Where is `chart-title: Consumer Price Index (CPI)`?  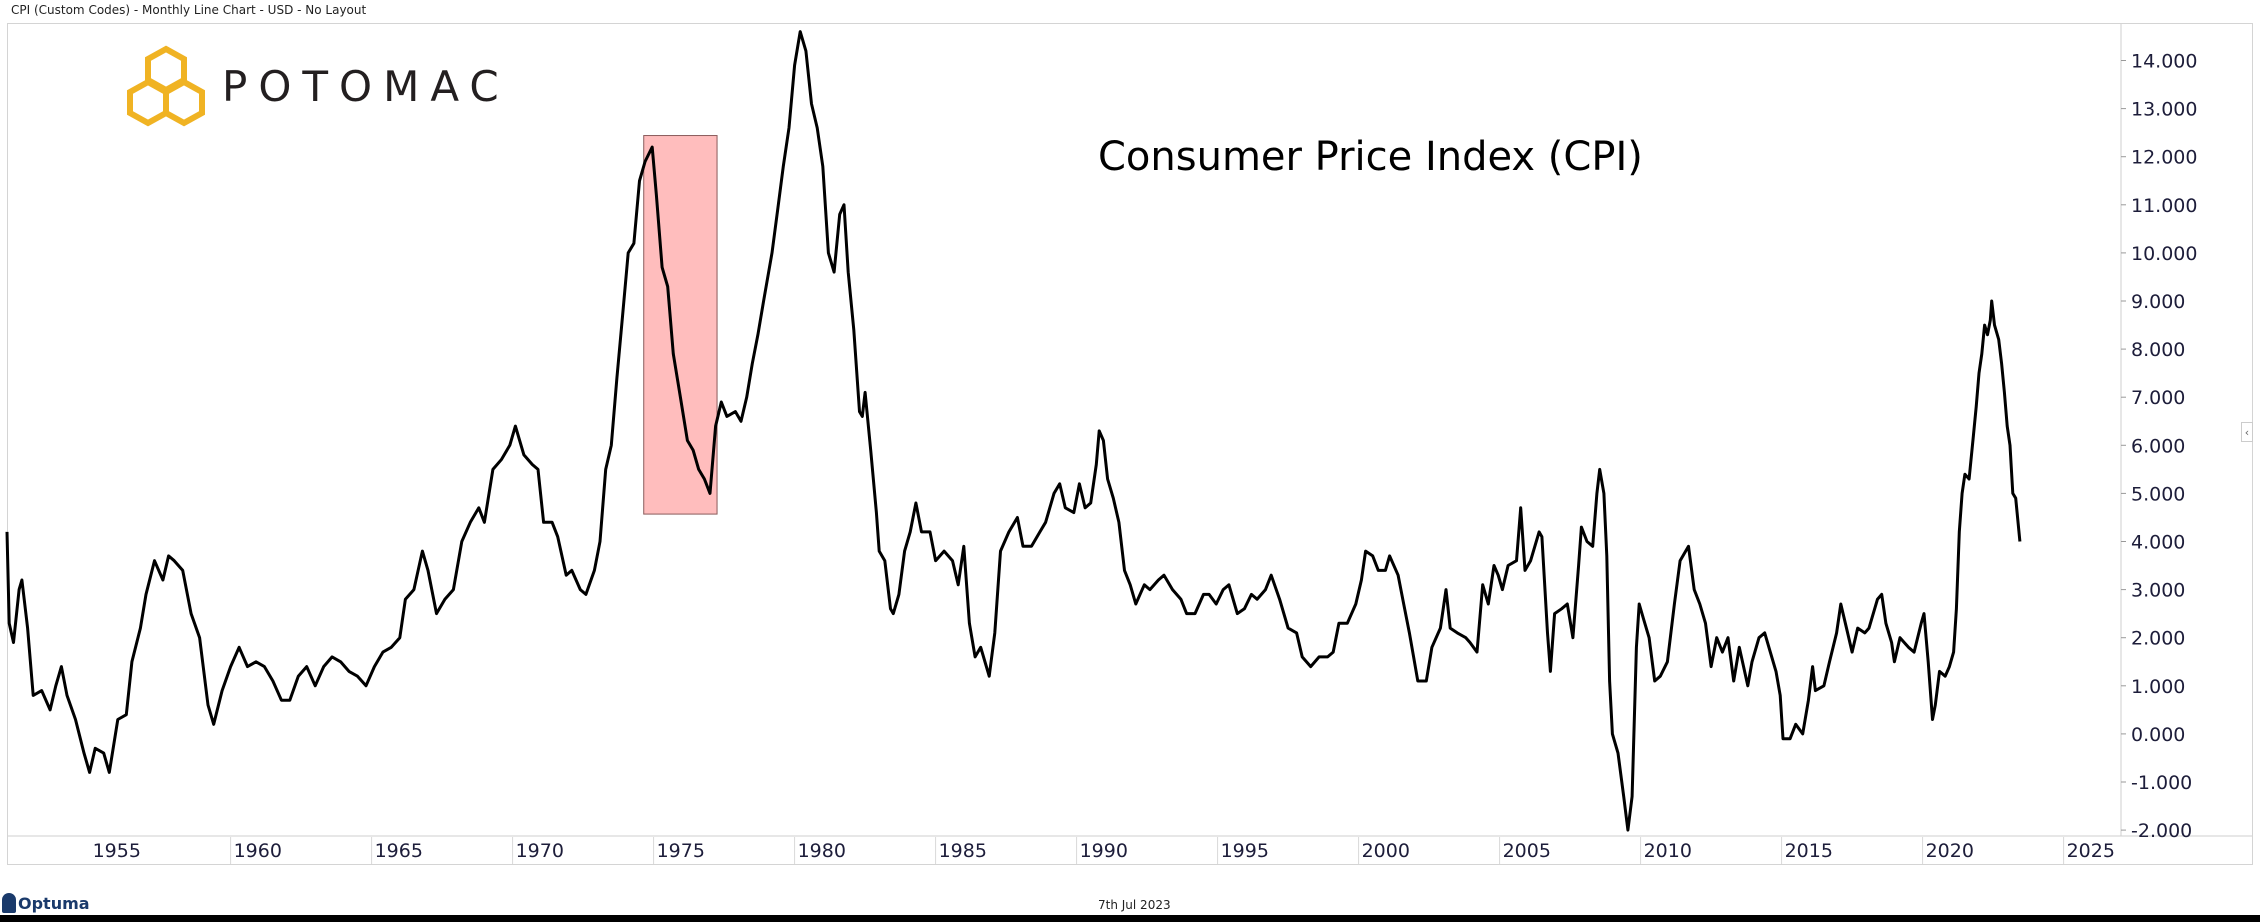
chart-title: Consumer Price Index (CPI) is located at coordinates (1370, 157).